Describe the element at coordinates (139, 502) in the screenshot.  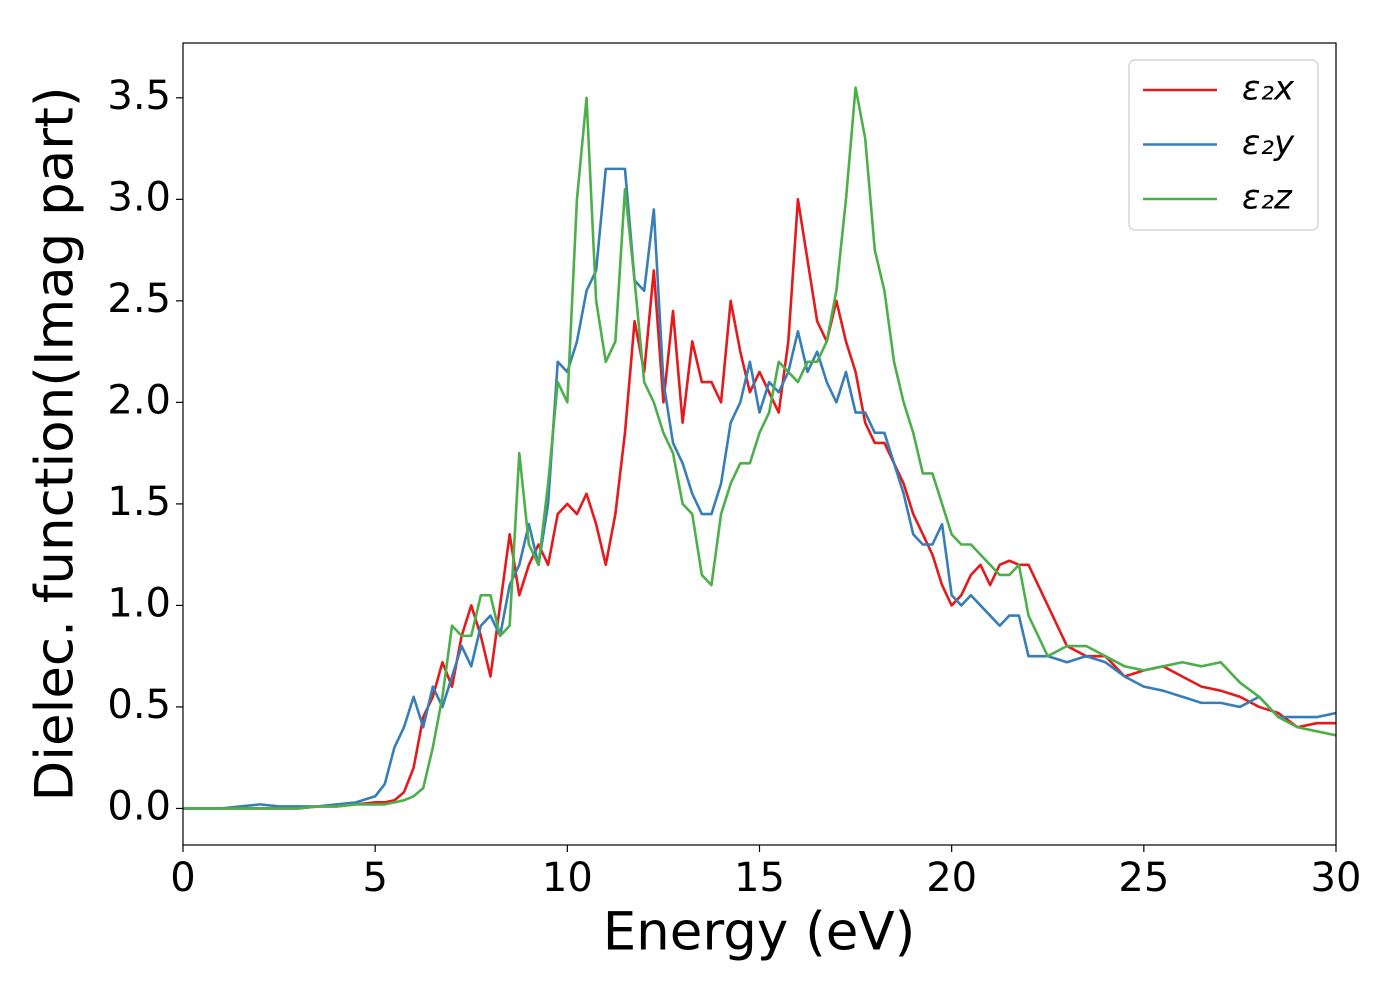
I see `y-tick-label: 1.5` at that location.